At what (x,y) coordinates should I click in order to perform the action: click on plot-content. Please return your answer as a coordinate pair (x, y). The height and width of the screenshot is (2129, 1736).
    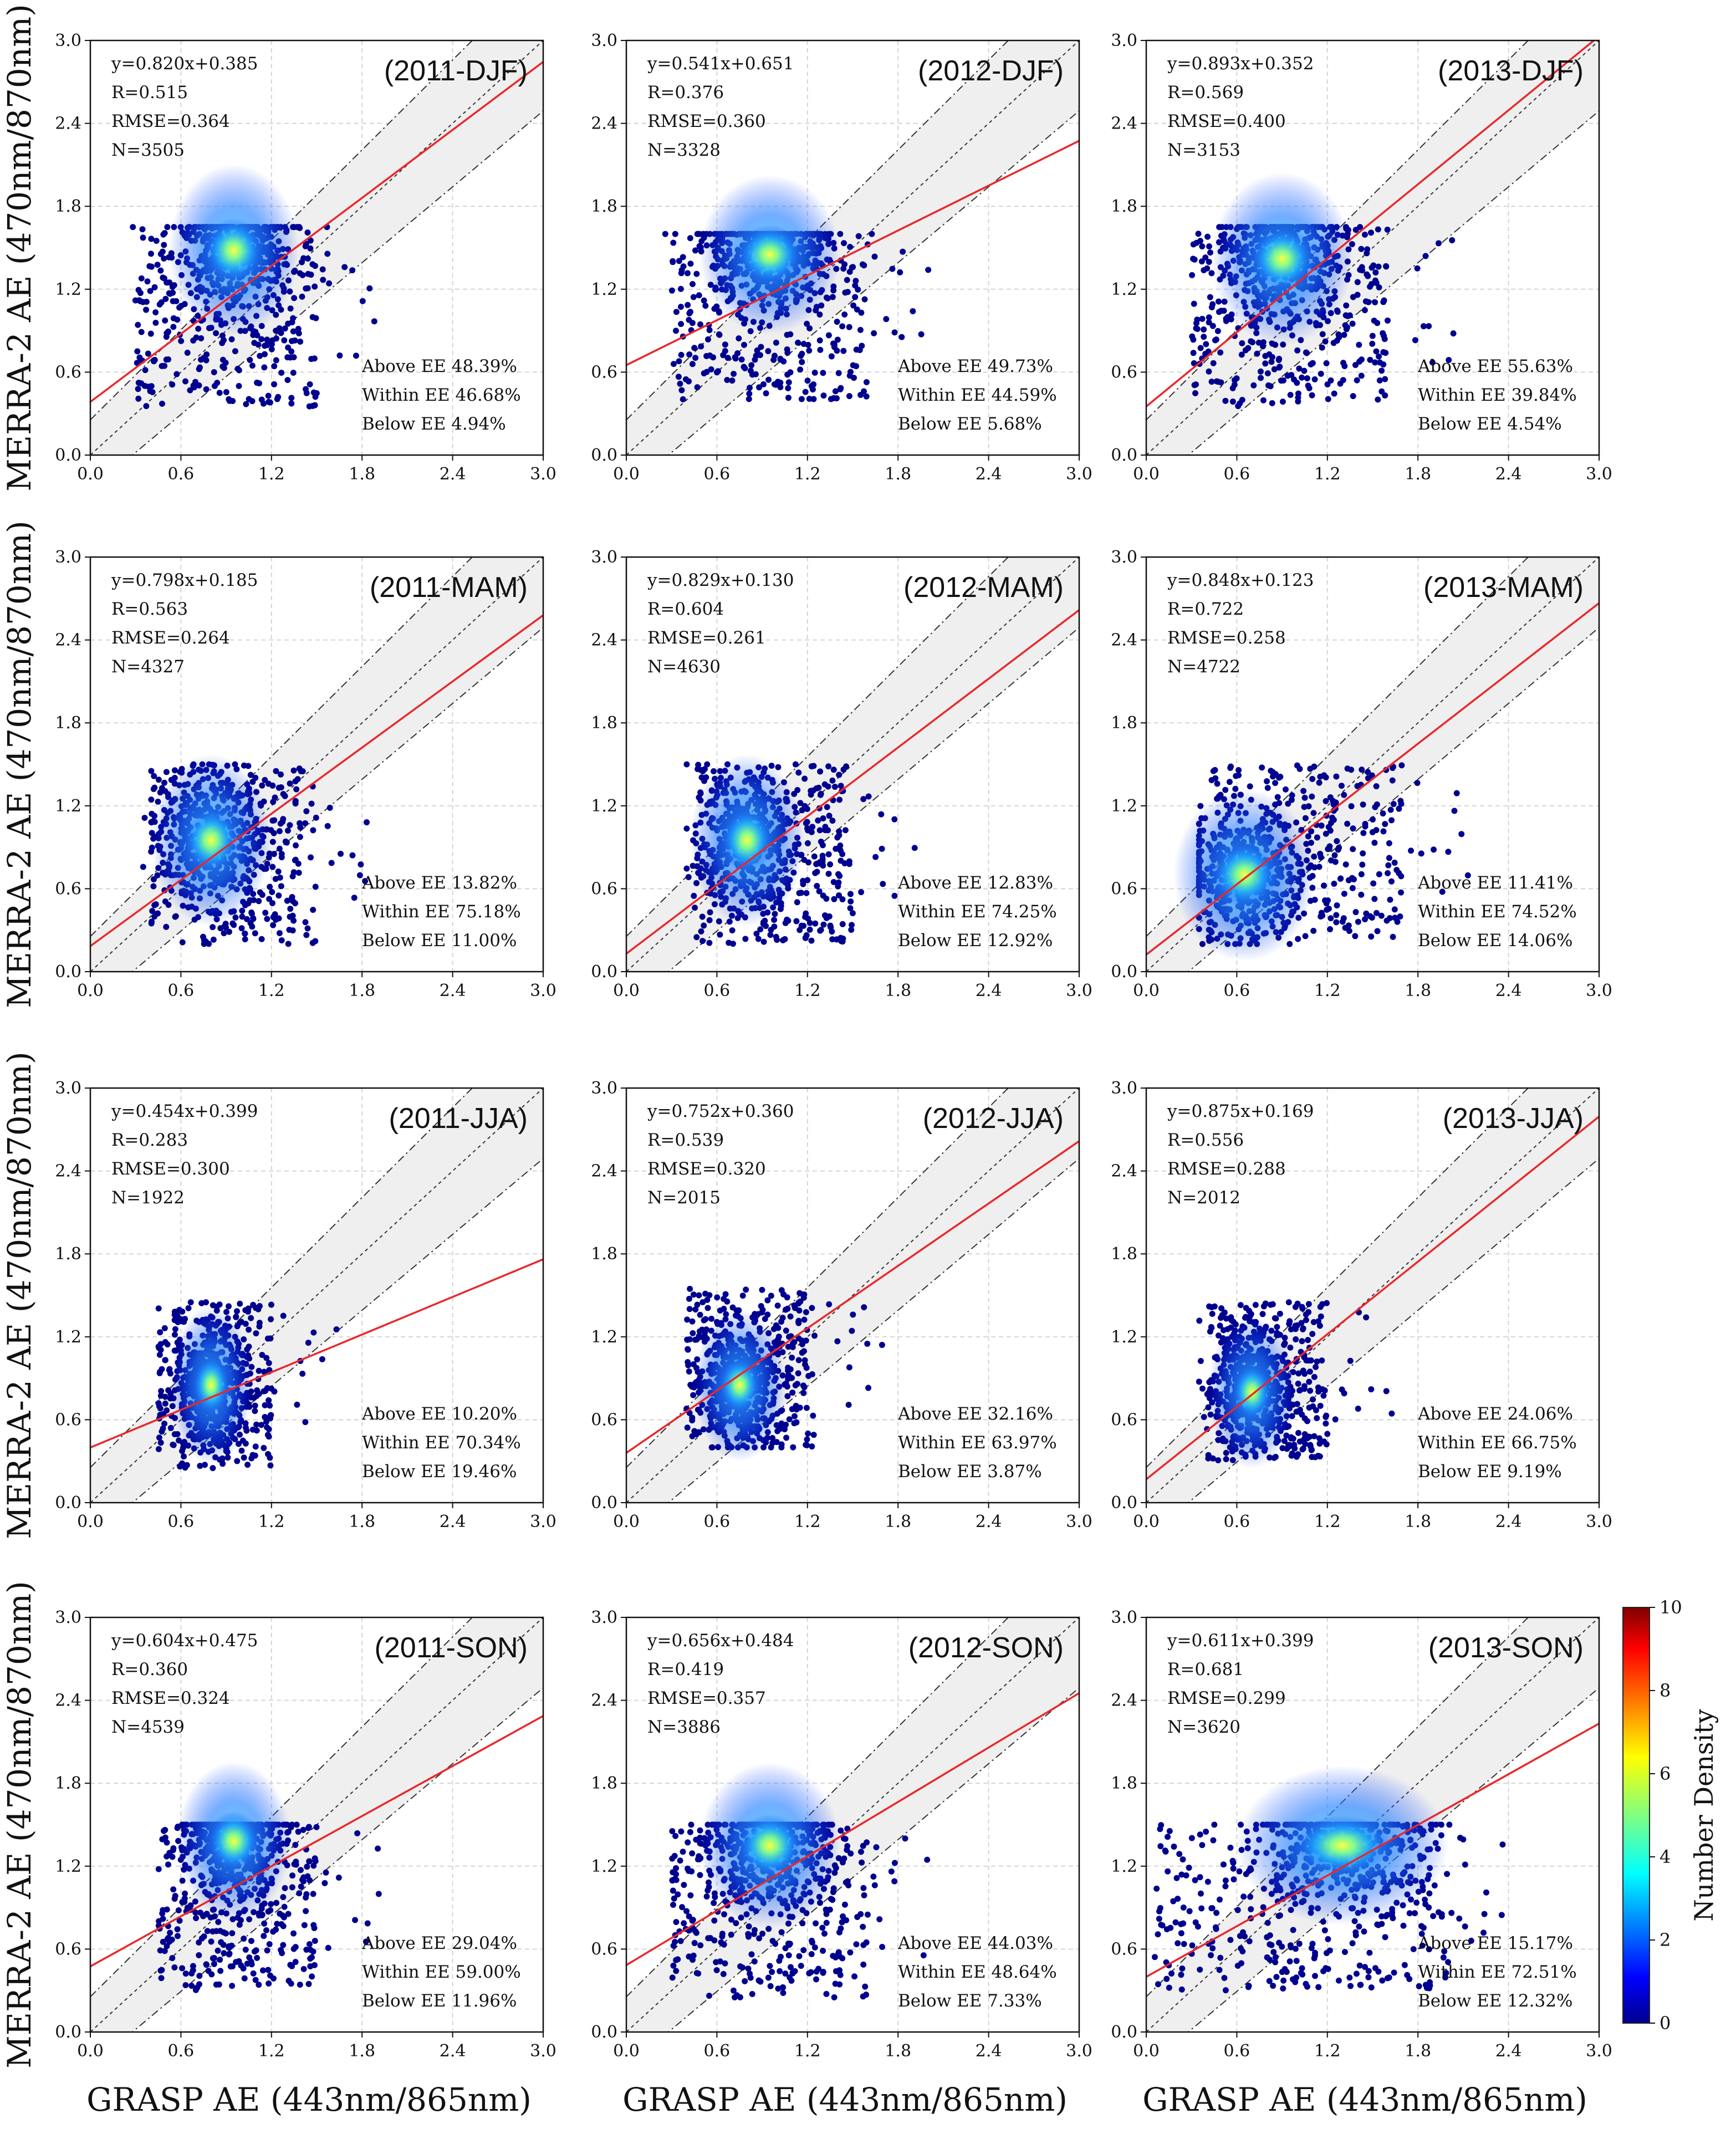
    Looking at the image, I should click on (316, 764).